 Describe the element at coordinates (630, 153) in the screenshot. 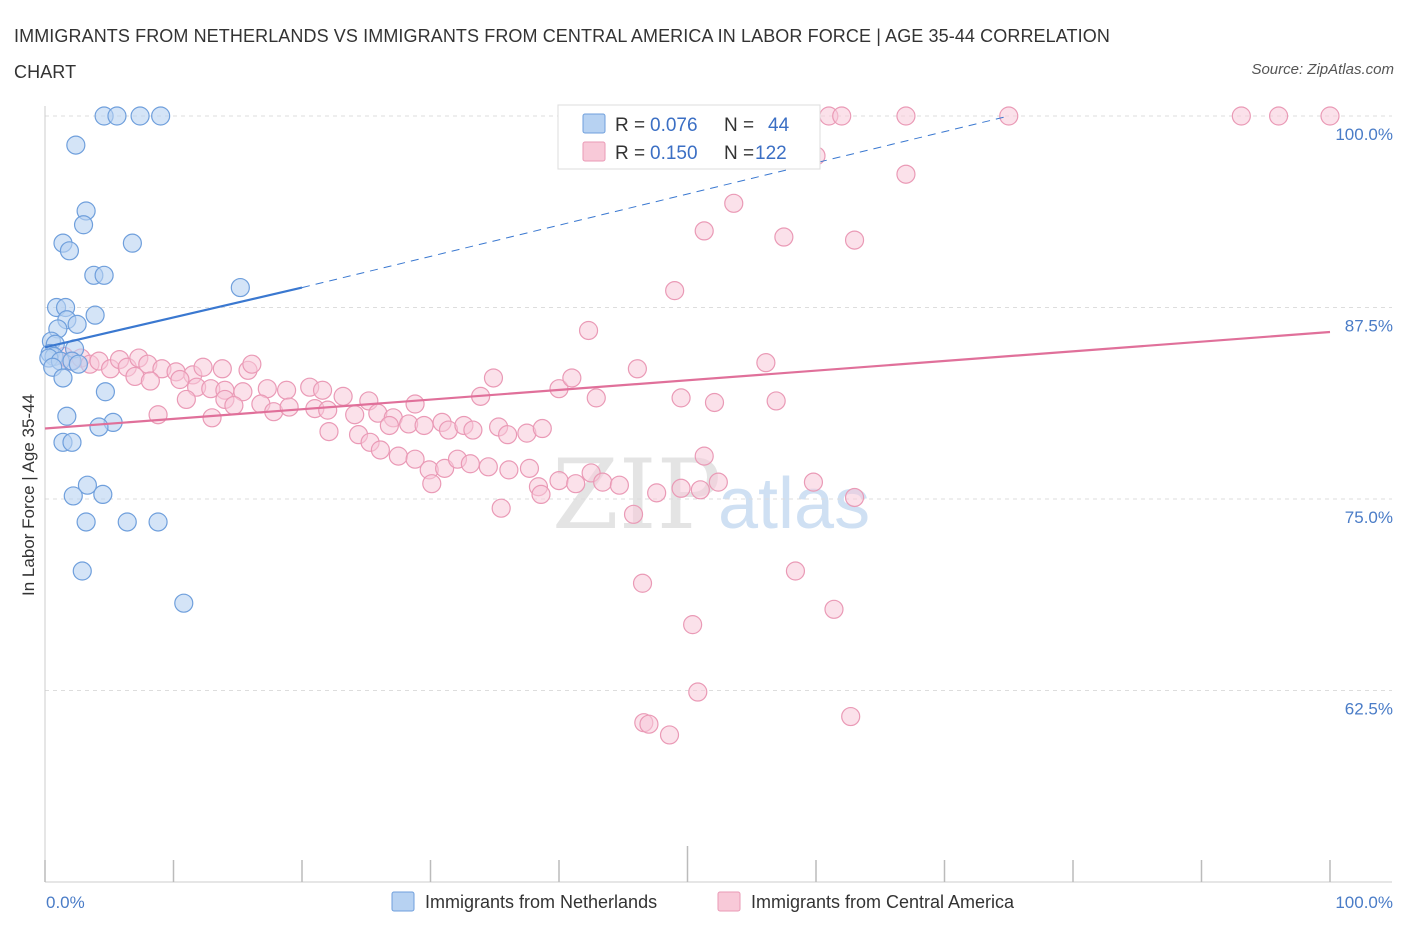

I see `stats-r-label-2: R =` at that location.